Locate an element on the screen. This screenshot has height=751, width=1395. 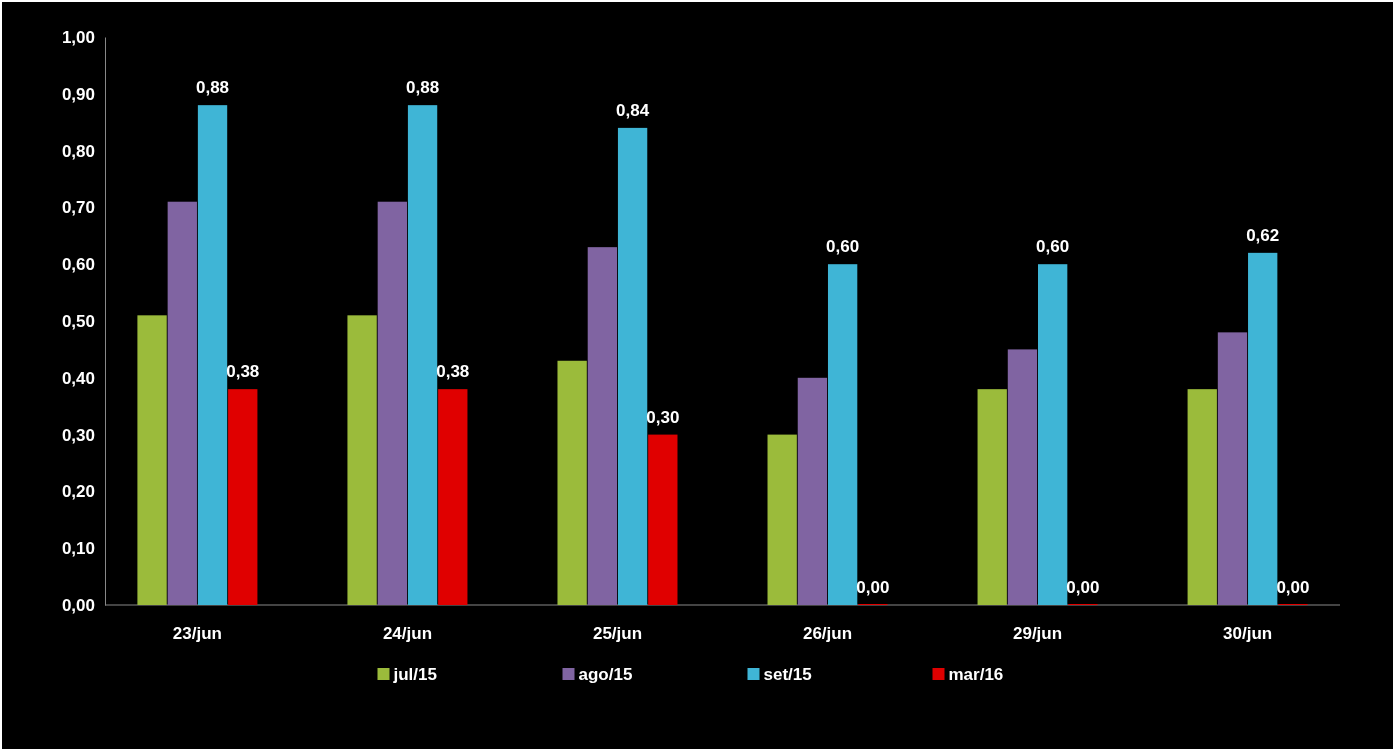
data-label: 0,30 is located at coordinates (663, 417).